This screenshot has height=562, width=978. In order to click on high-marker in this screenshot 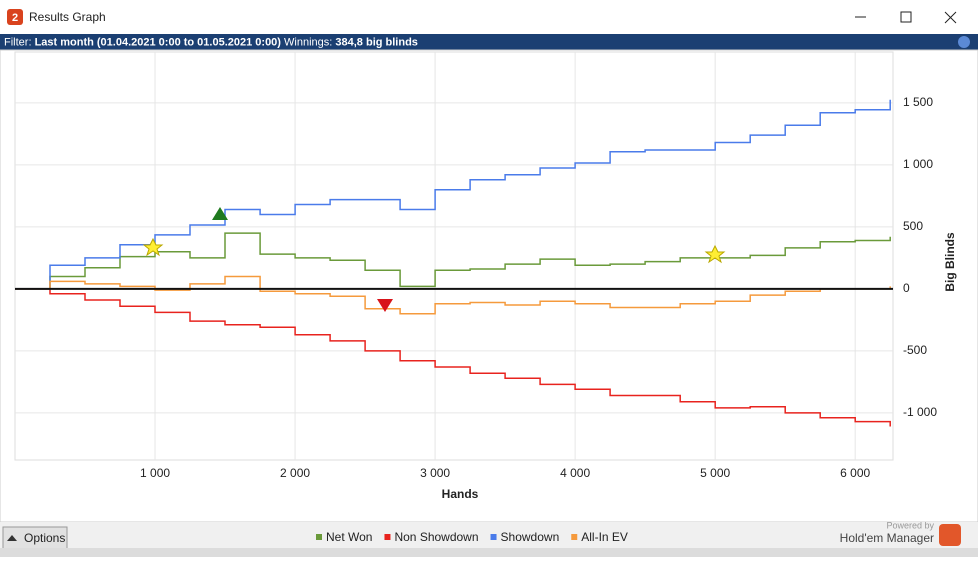, I will do `click(220, 213)`.